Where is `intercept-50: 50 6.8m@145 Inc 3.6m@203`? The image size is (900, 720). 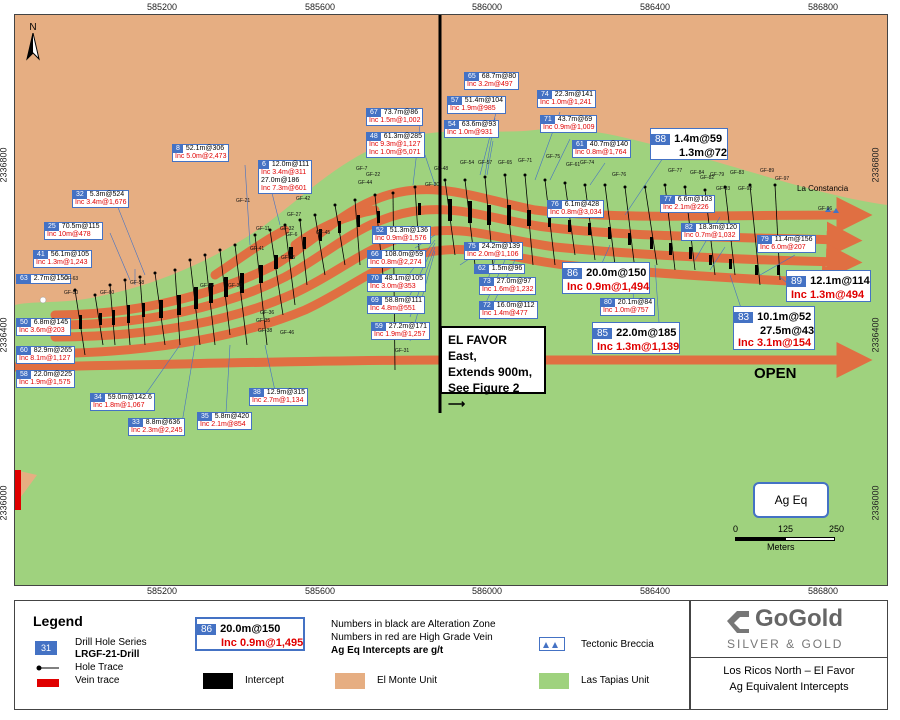 intercept-50: 50 6.8m@145 Inc 3.6m@203 is located at coordinates (44, 327).